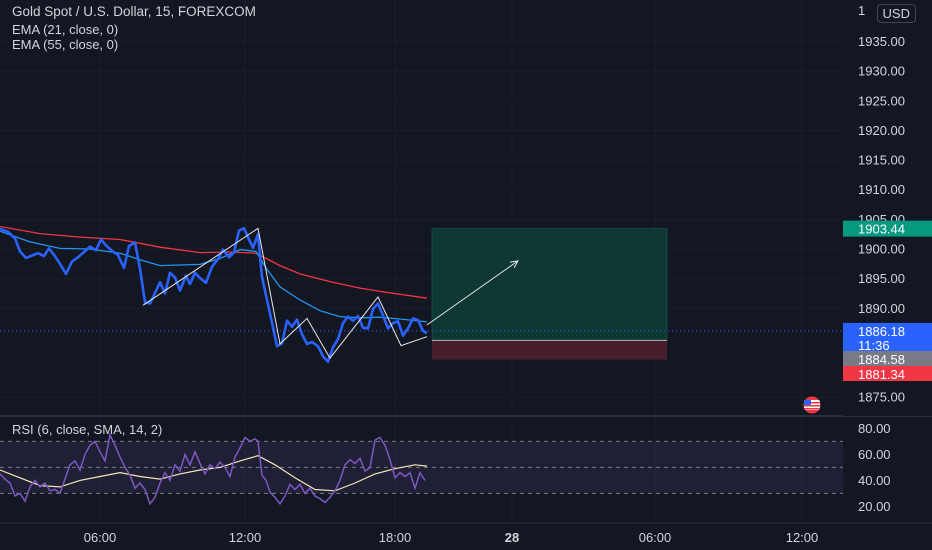 Image resolution: width=932 pixels, height=550 pixels. Describe the element at coordinates (65, 29) in the screenshot. I see `ema21-legend: EMA (21, close, 0)` at that location.